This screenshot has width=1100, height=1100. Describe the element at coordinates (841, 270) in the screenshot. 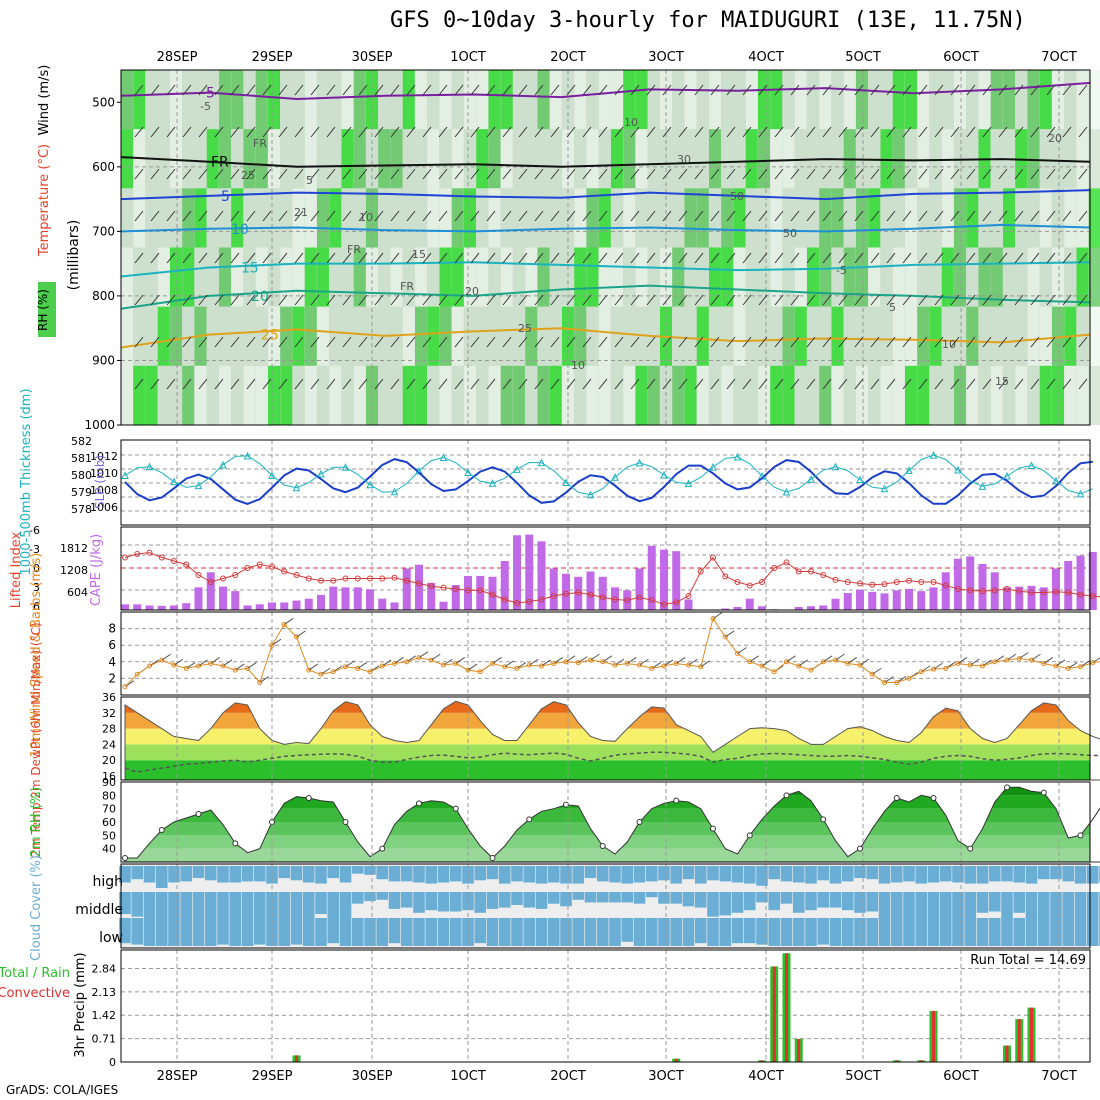

I see `contour-label-12: -5` at that location.